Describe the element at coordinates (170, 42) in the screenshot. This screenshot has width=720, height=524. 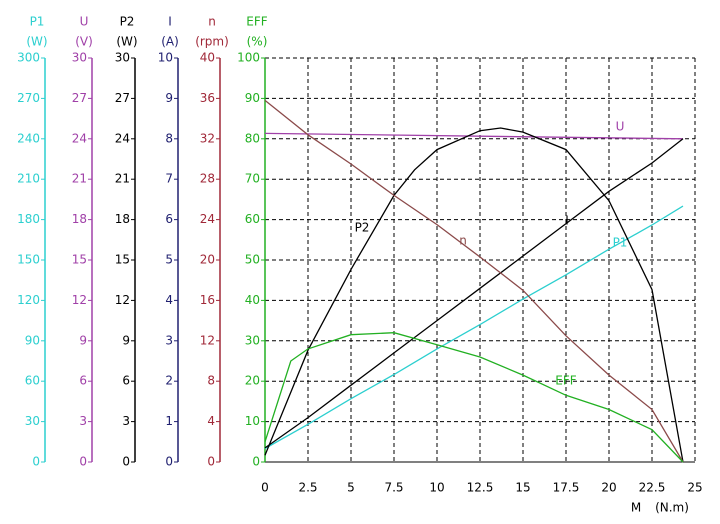
I see `axis-unit: (A)` at that location.